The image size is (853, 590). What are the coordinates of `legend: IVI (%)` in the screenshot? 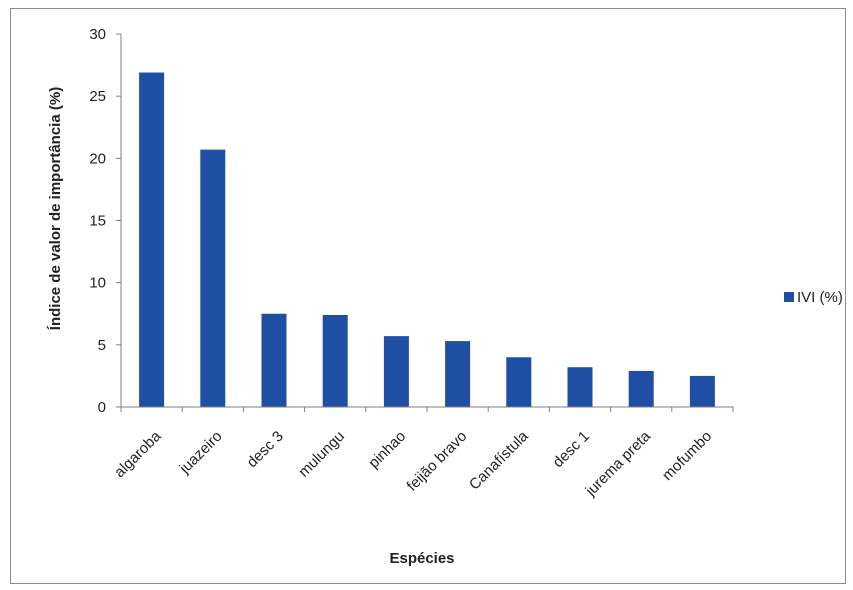 It's located at (813, 297).